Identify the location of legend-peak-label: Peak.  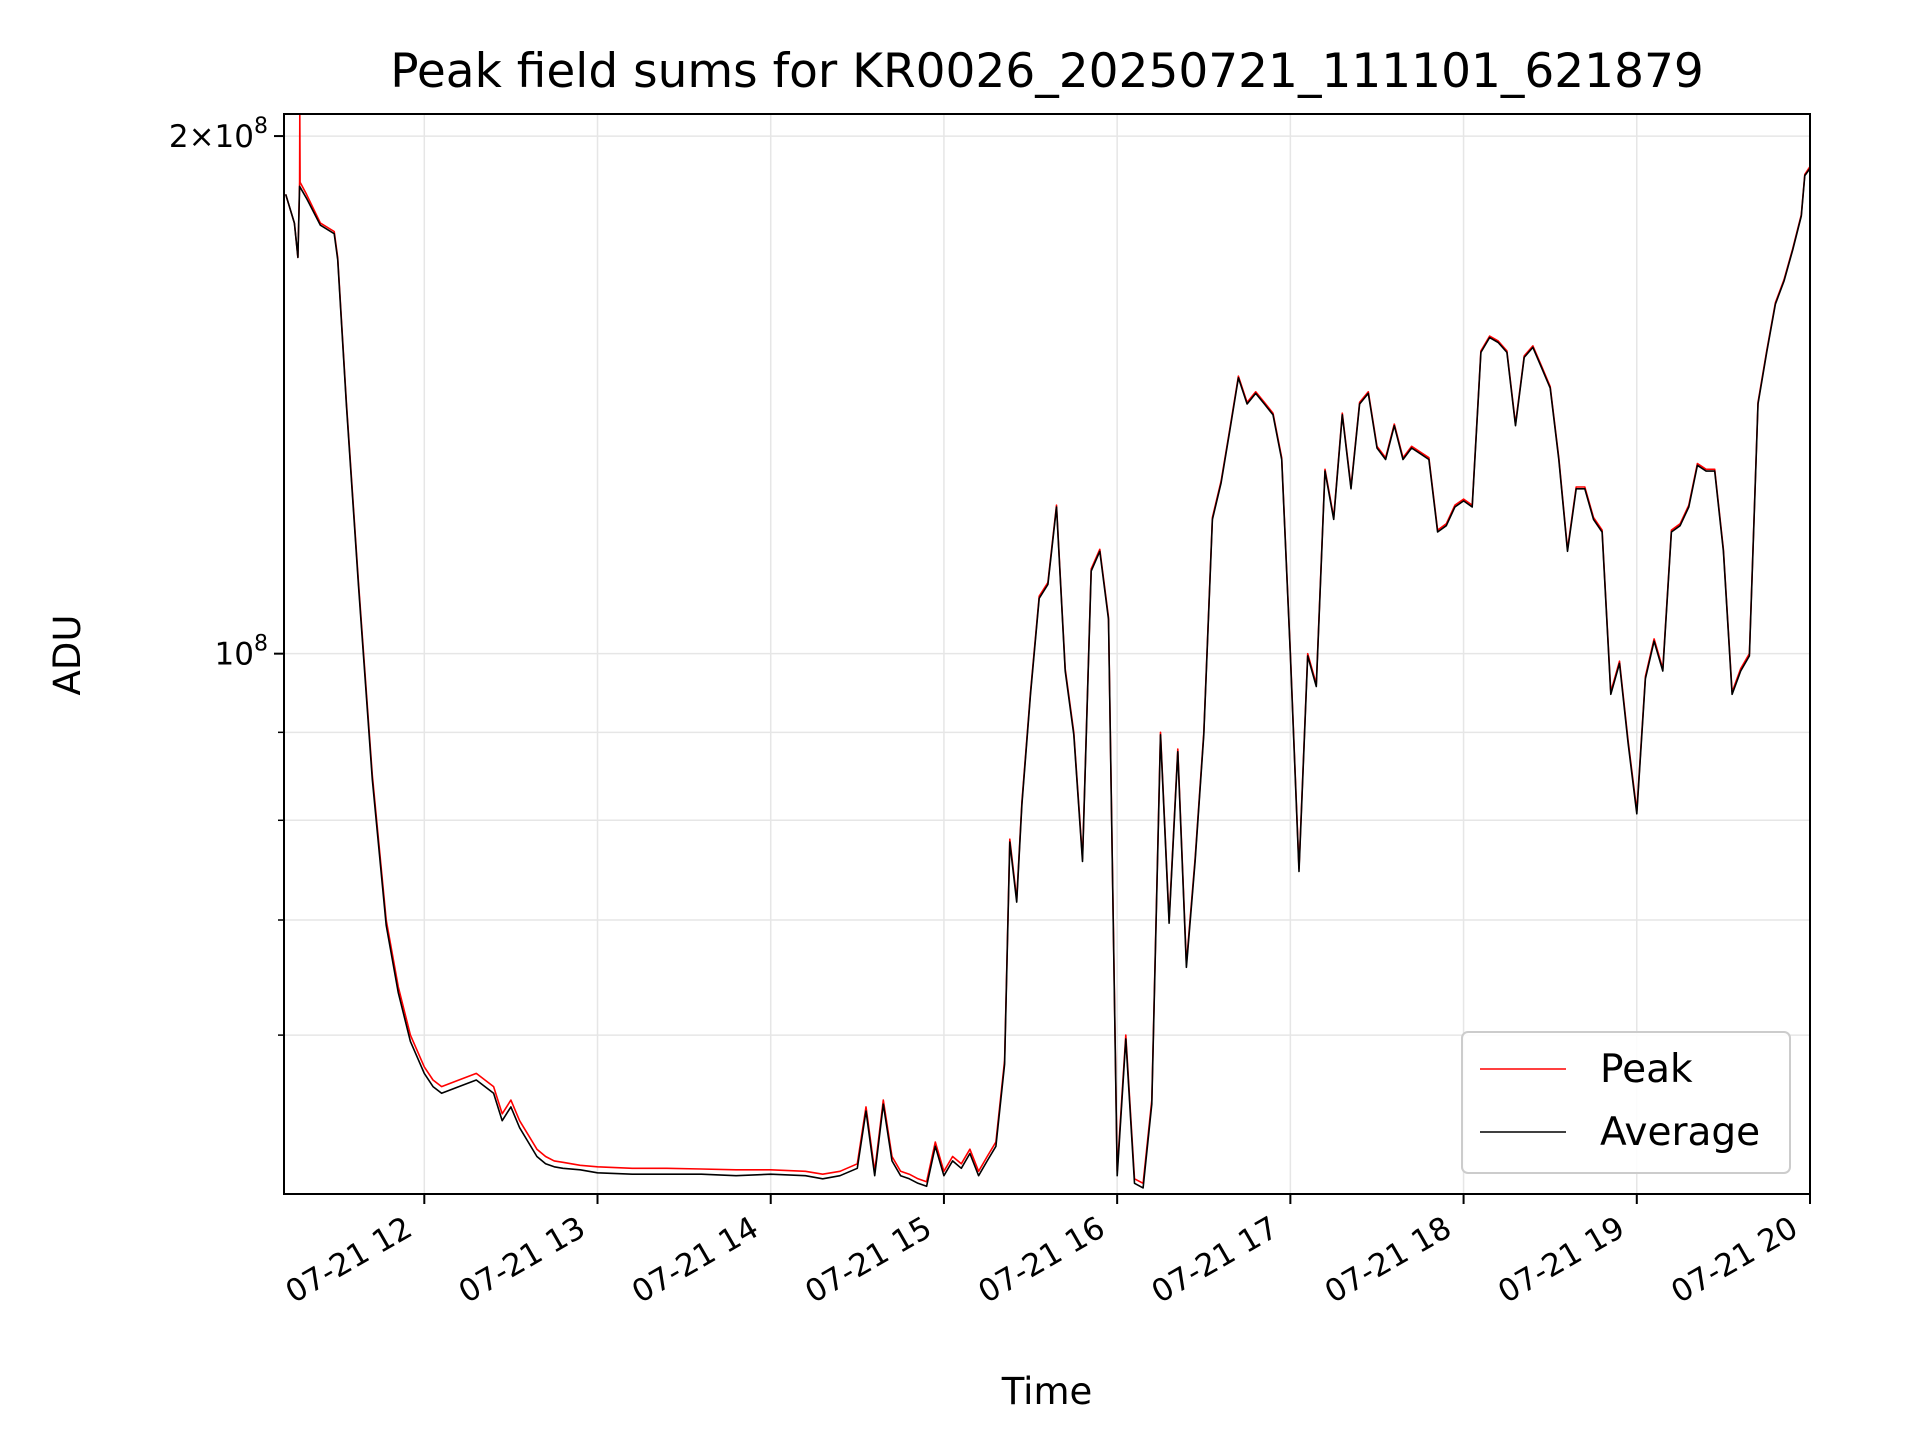
(1646, 1069).